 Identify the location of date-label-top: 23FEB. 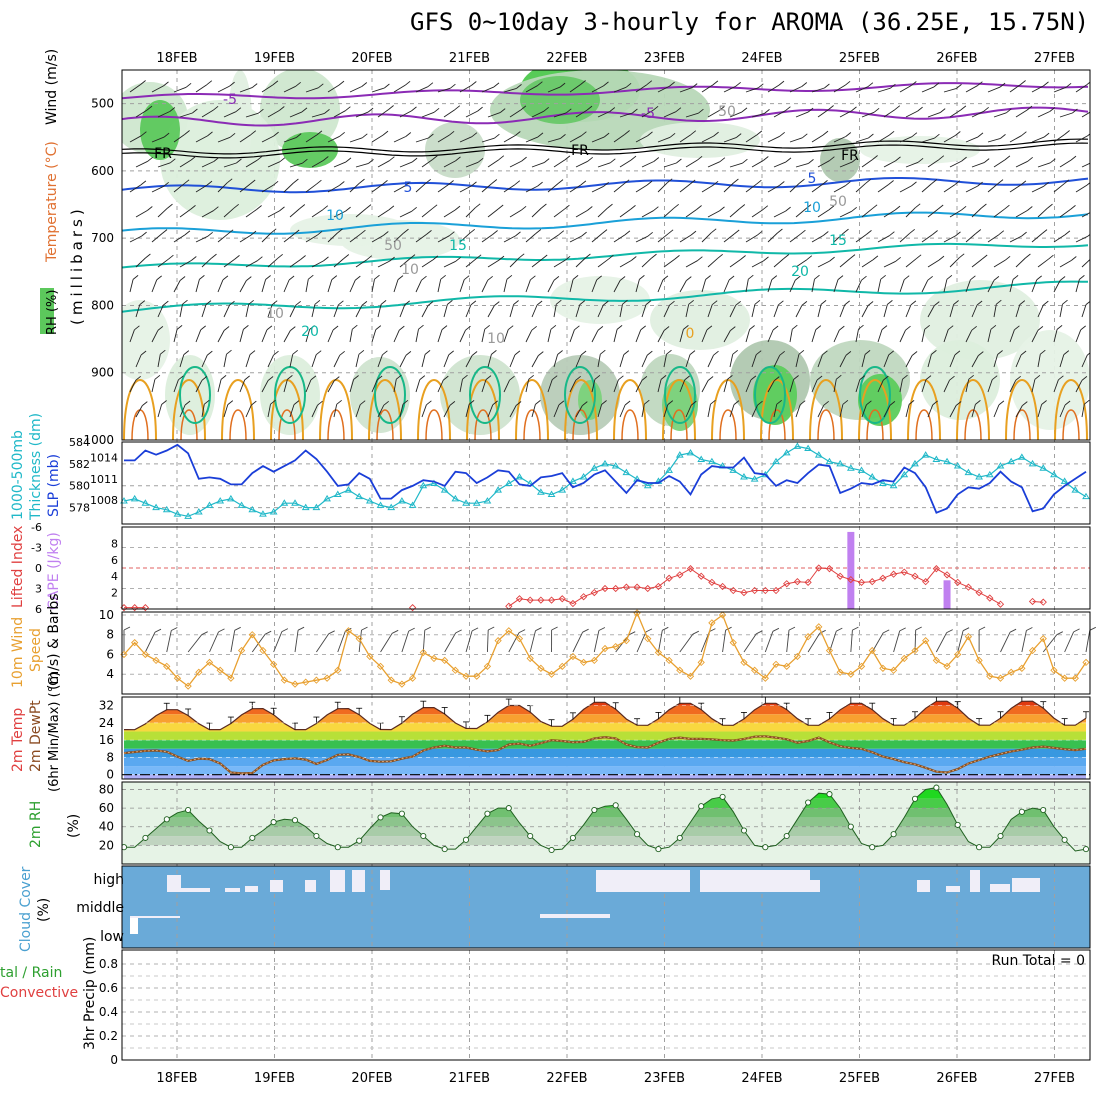
(664, 58).